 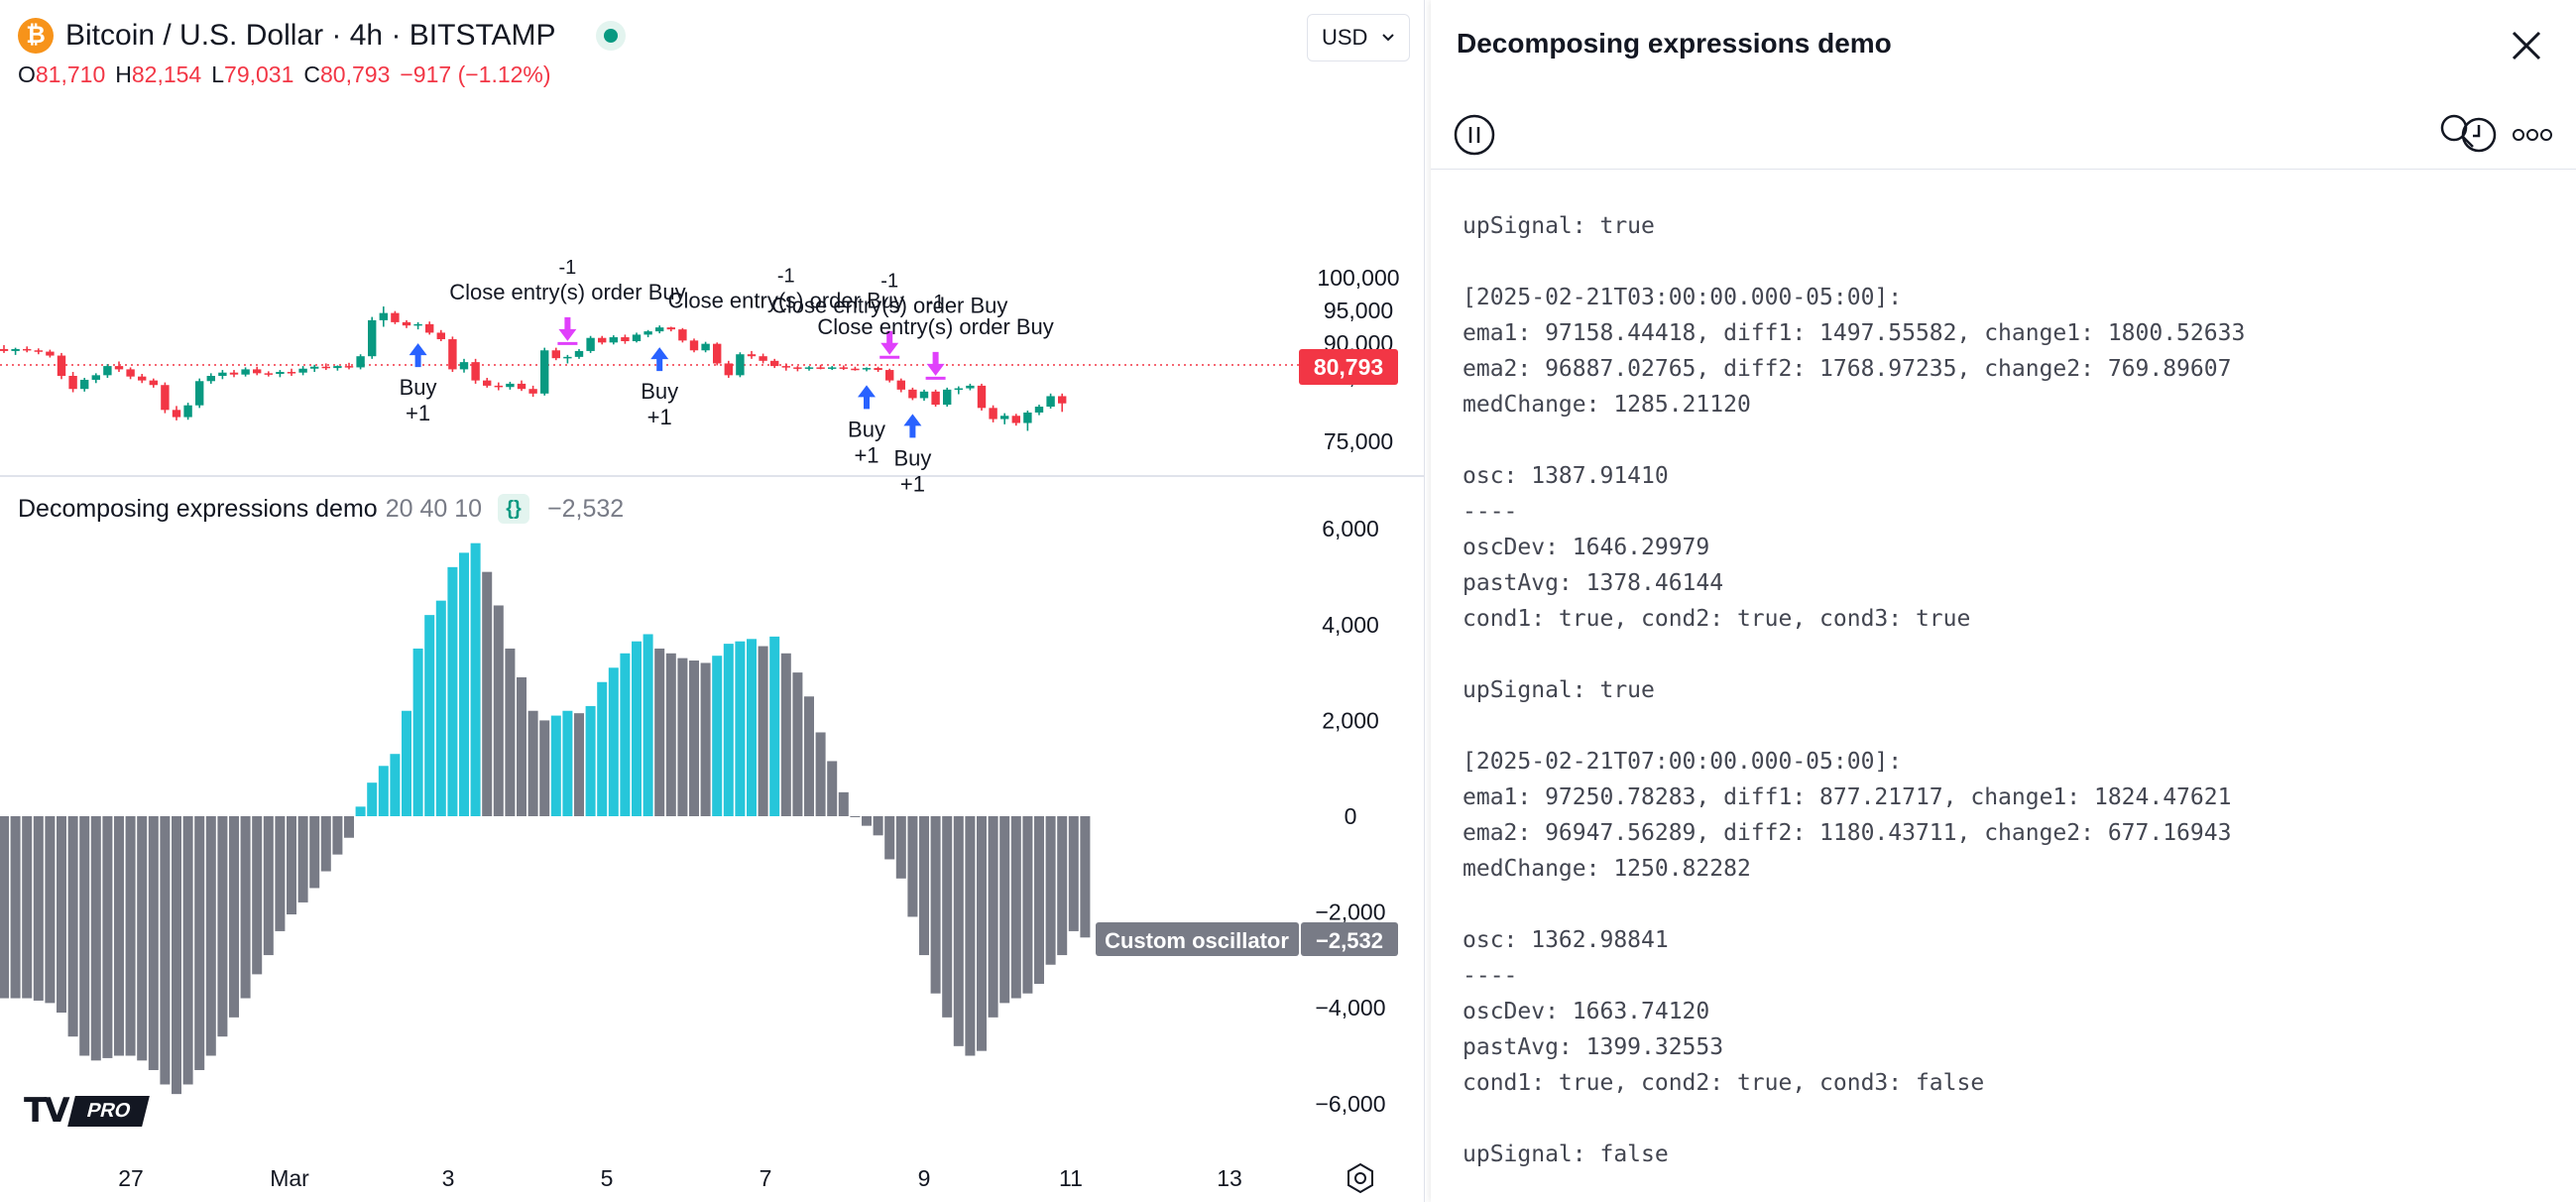 What do you see at coordinates (198, 508) in the screenshot?
I see `indicator-name: Decomposing expressions demo` at bounding box center [198, 508].